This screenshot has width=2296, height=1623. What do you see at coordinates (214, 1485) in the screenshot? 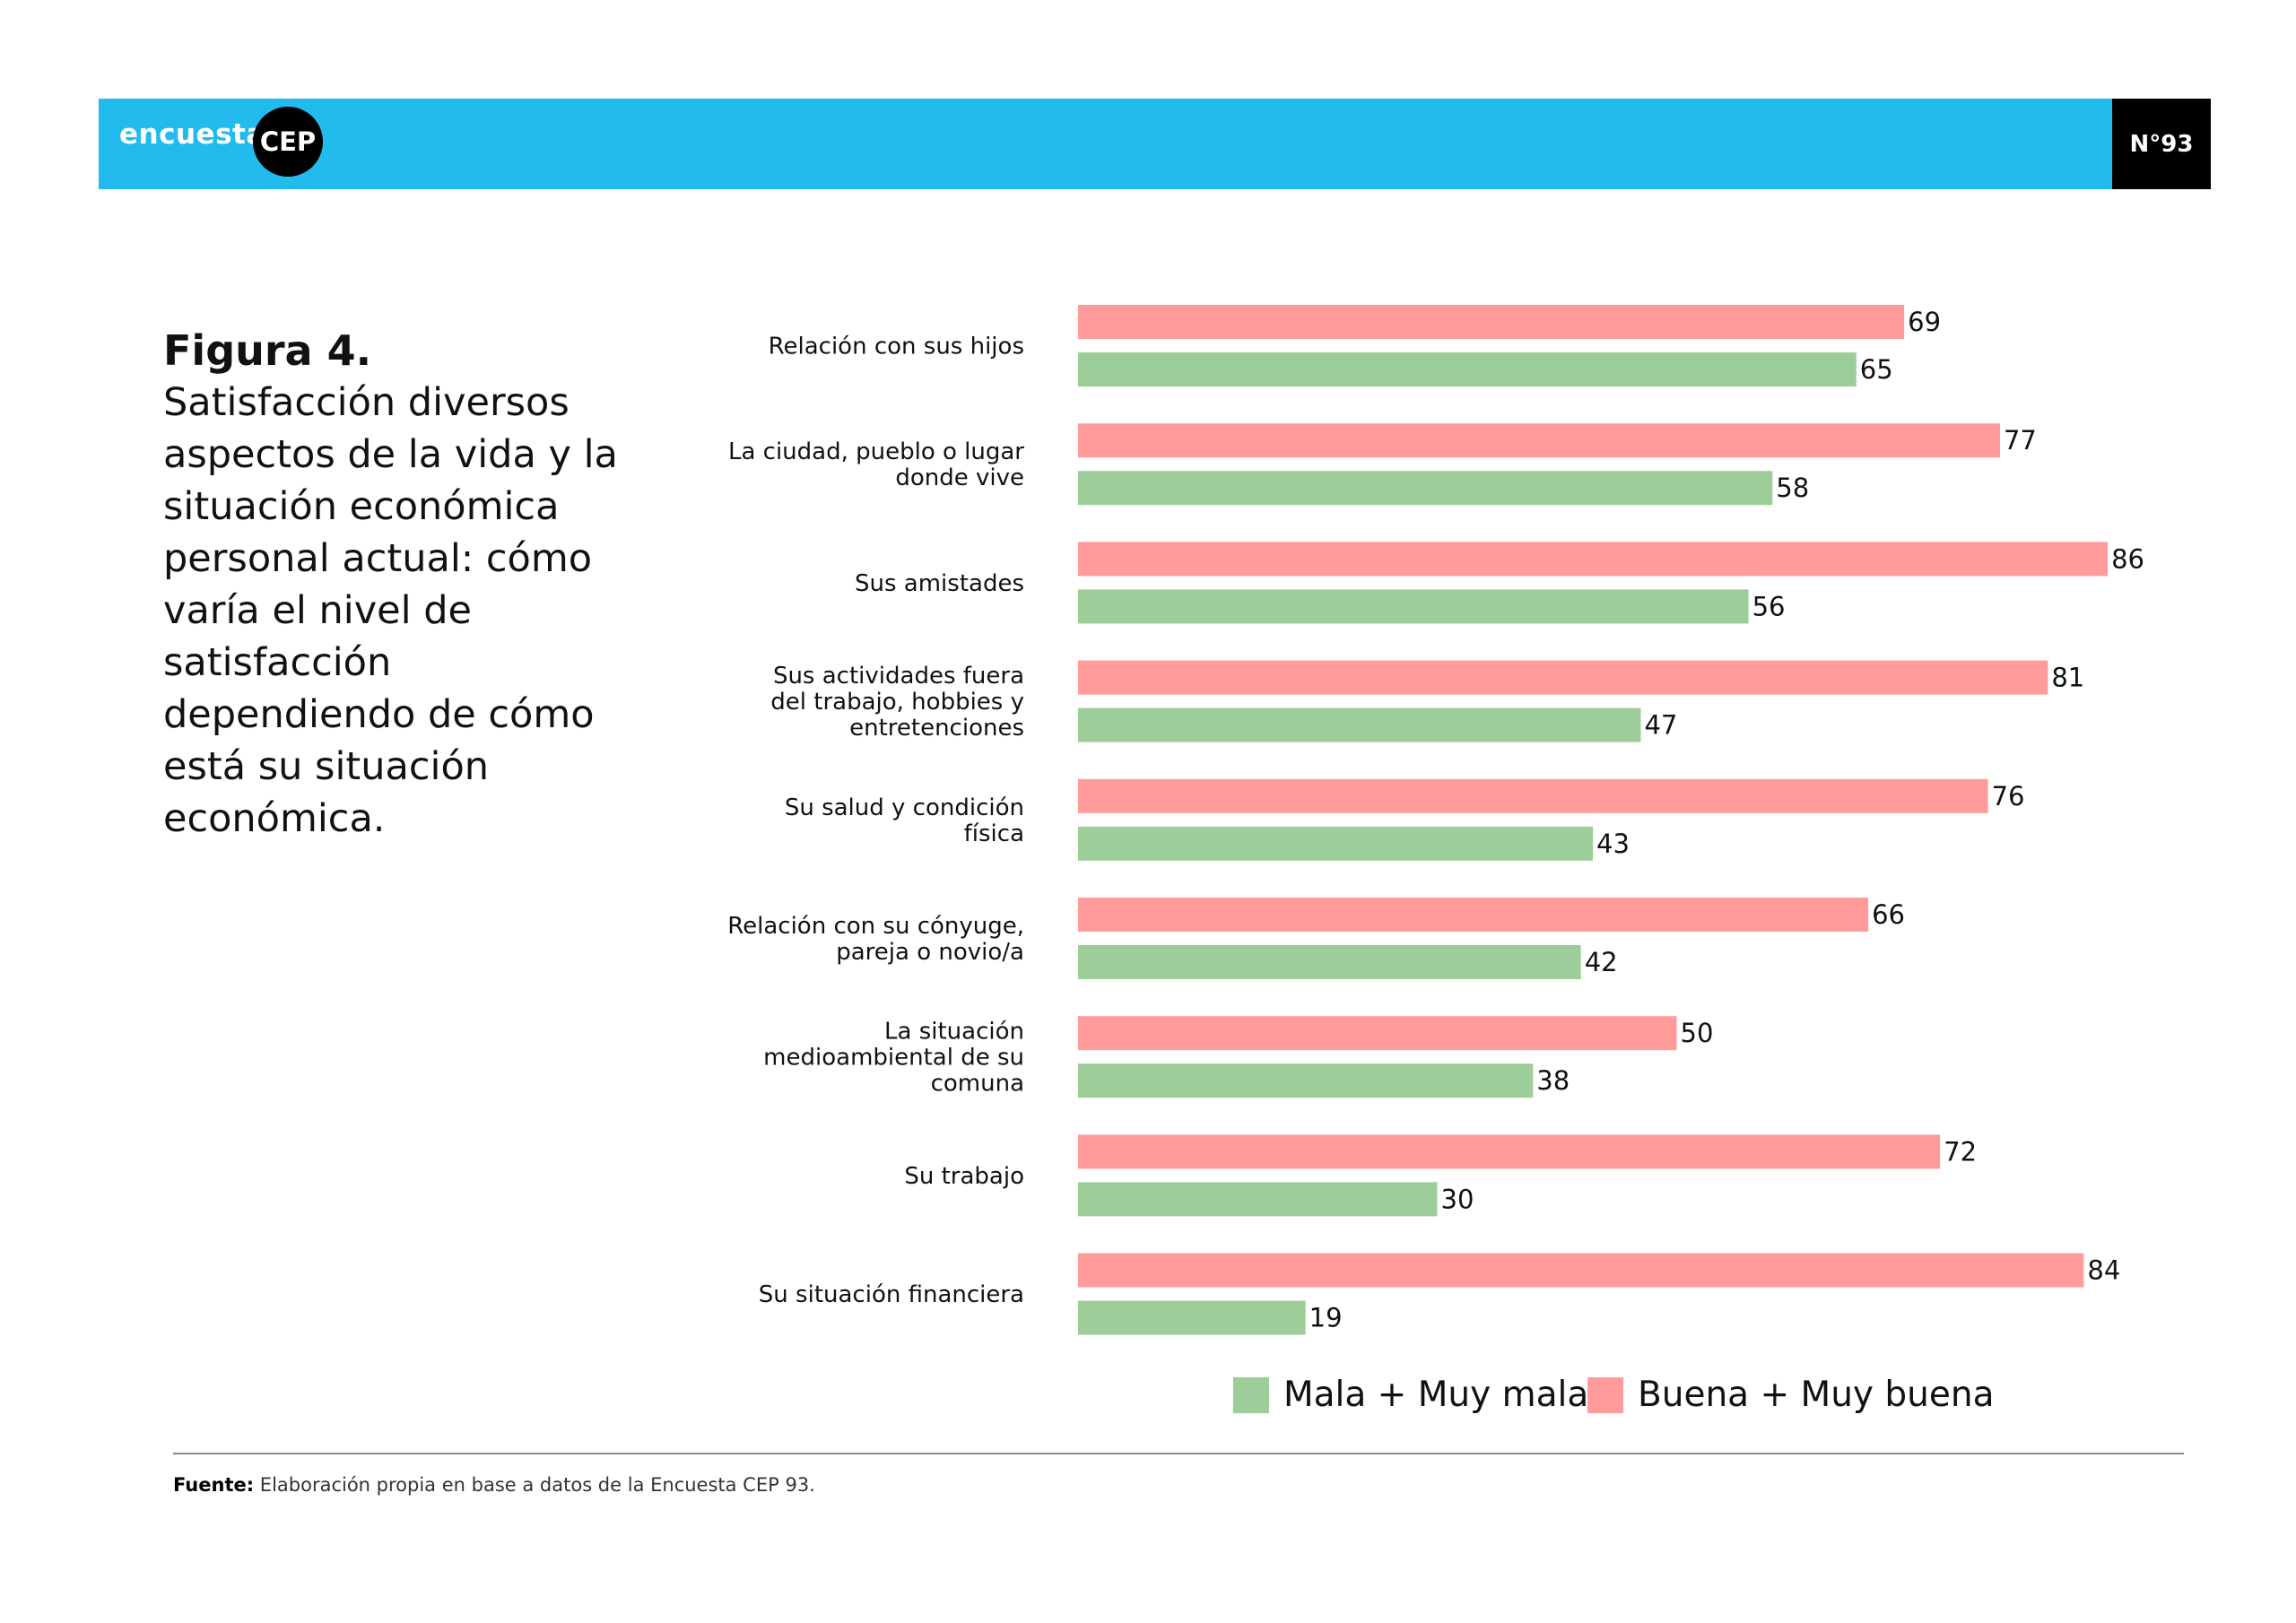
I see `source-label: Fuente:` at bounding box center [214, 1485].